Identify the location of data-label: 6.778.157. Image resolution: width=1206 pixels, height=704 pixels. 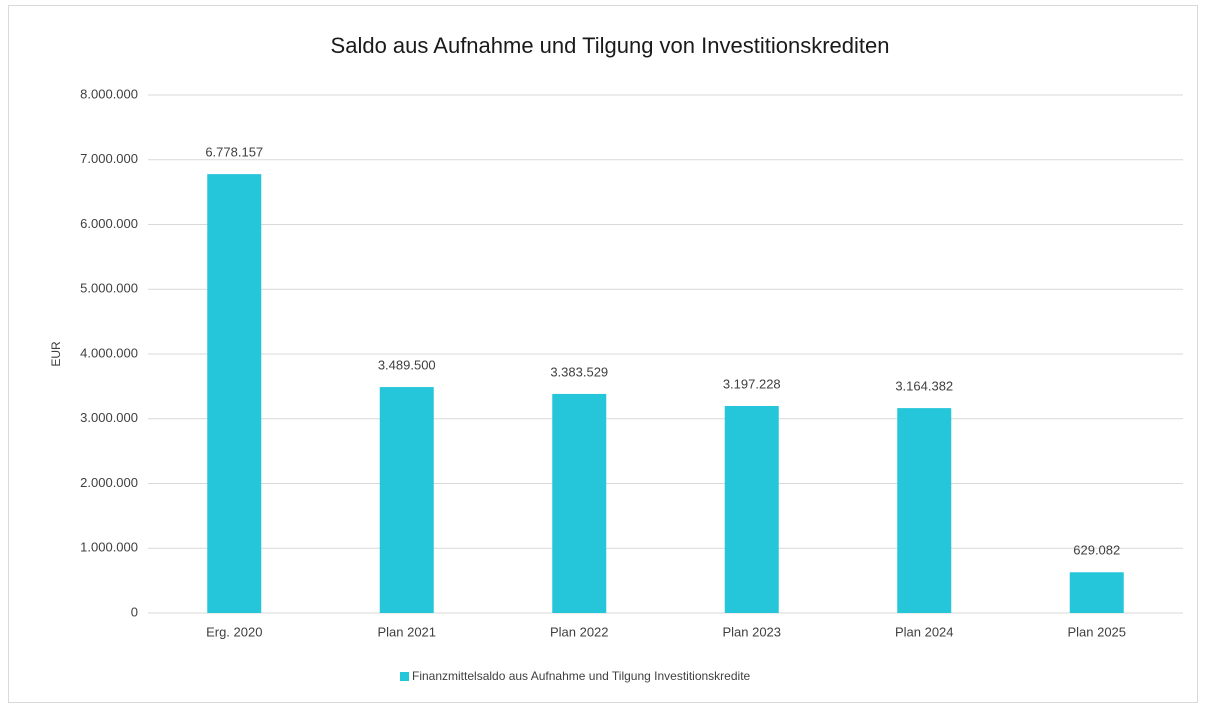
(234, 152).